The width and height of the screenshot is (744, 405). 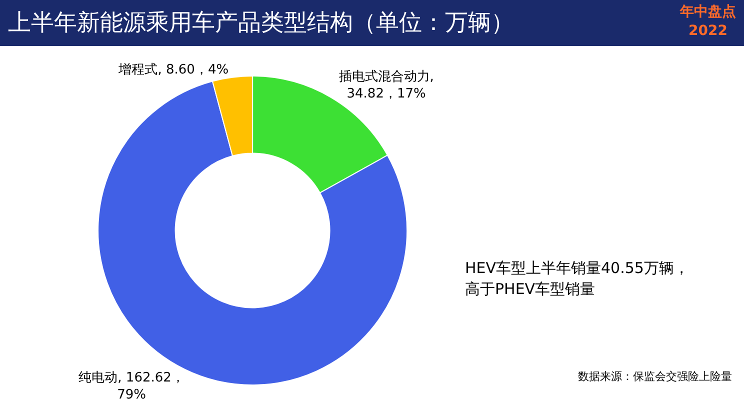 What do you see at coordinates (530, 289) in the screenshot?
I see `text: 高于PHEV车型销量` at bounding box center [530, 289].